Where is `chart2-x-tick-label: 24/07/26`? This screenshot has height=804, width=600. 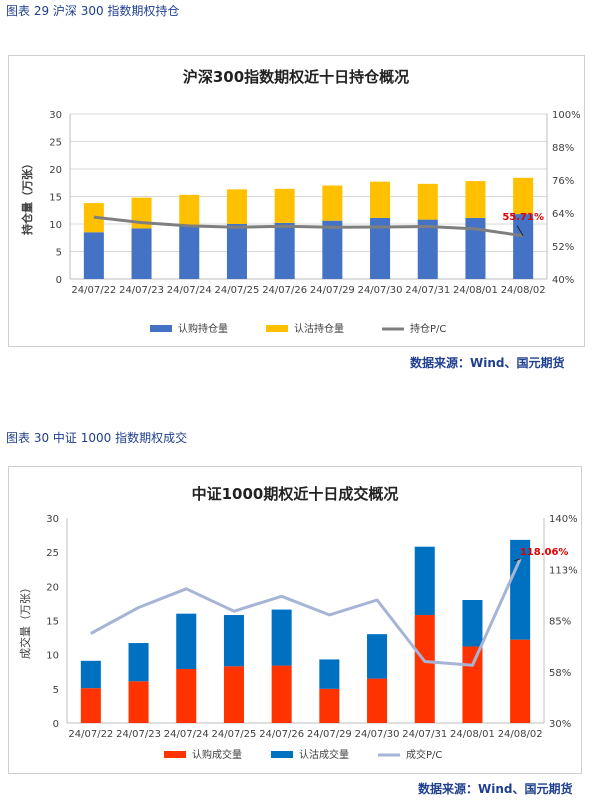 chart2-x-tick-label: 24/07/26 is located at coordinates (281, 734).